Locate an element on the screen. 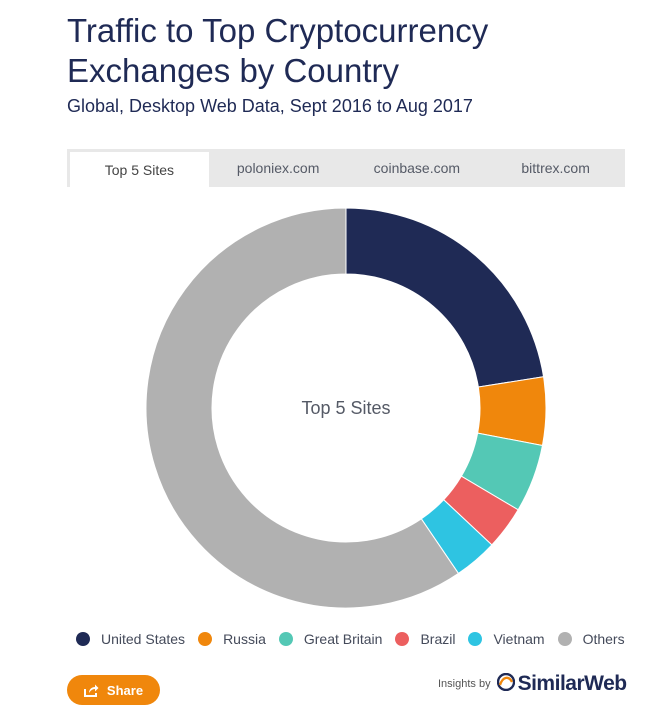 Image resolution: width=667 pixels, height=723 pixels. legend-label-great-britain: Great Britain is located at coordinates (343, 639).